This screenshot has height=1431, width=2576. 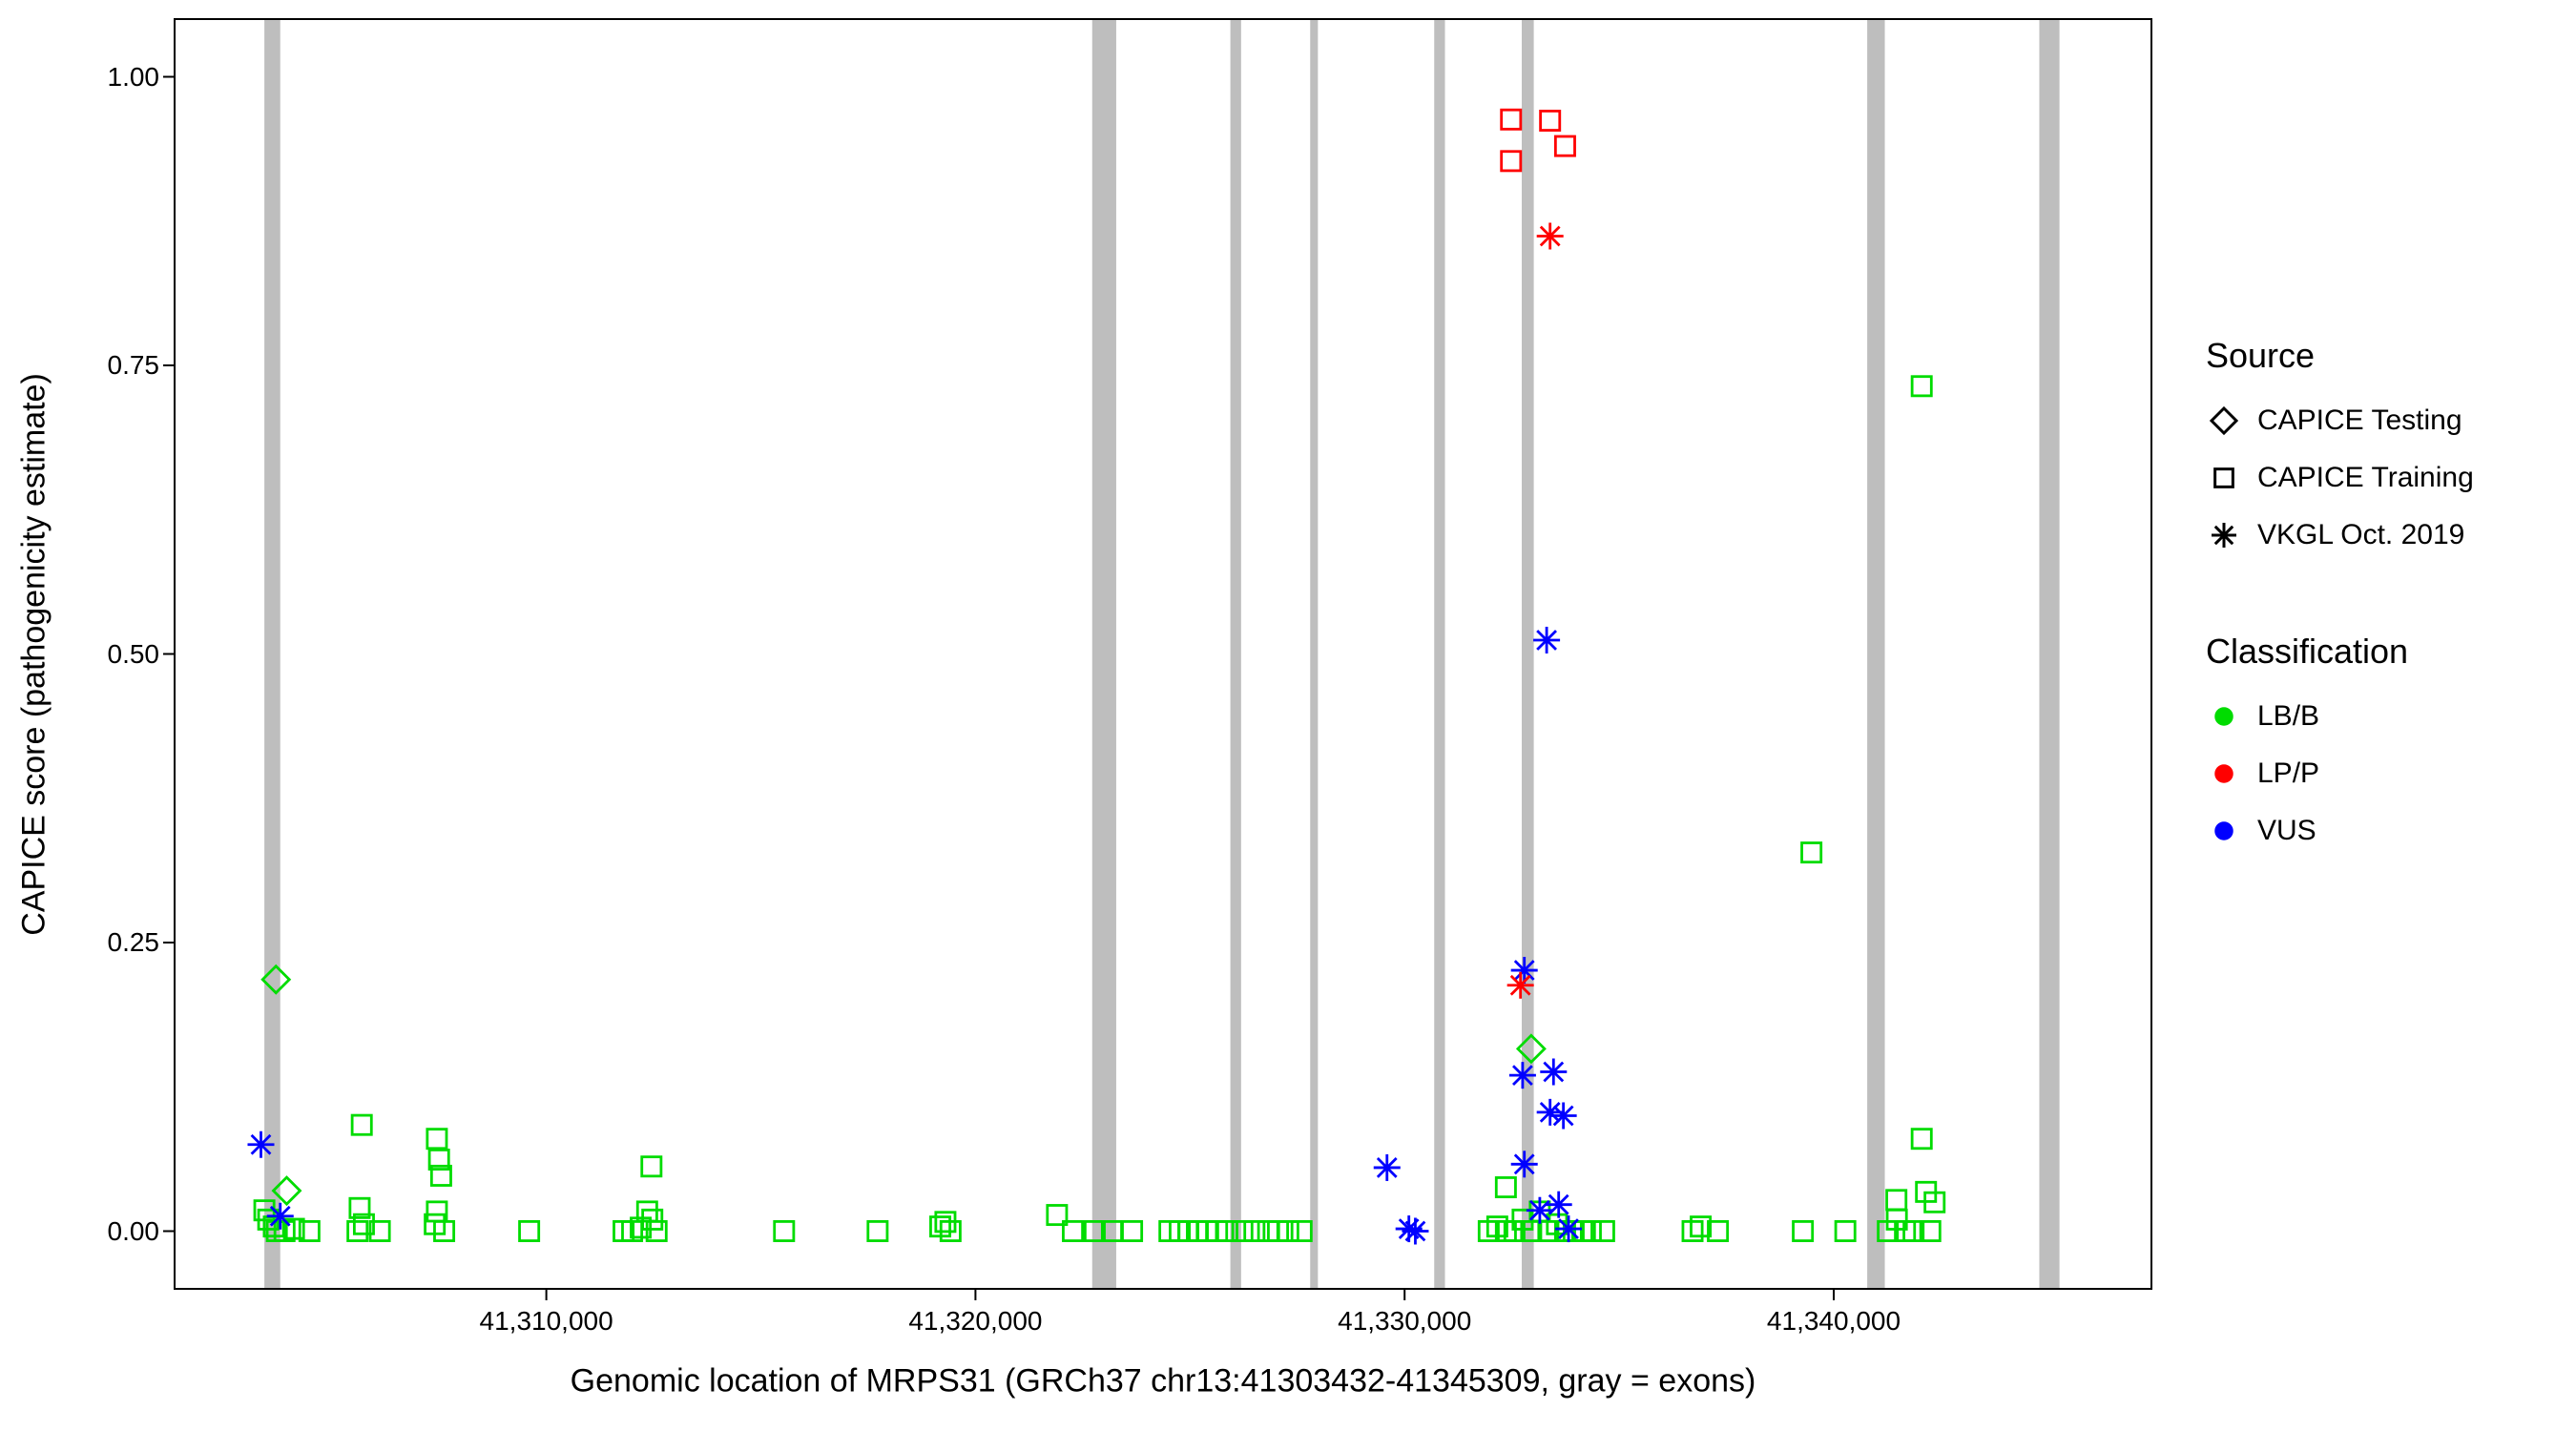 What do you see at coordinates (1405, 1321) in the screenshot?
I see `x-tick-label: 41,330,000` at bounding box center [1405, 1321].